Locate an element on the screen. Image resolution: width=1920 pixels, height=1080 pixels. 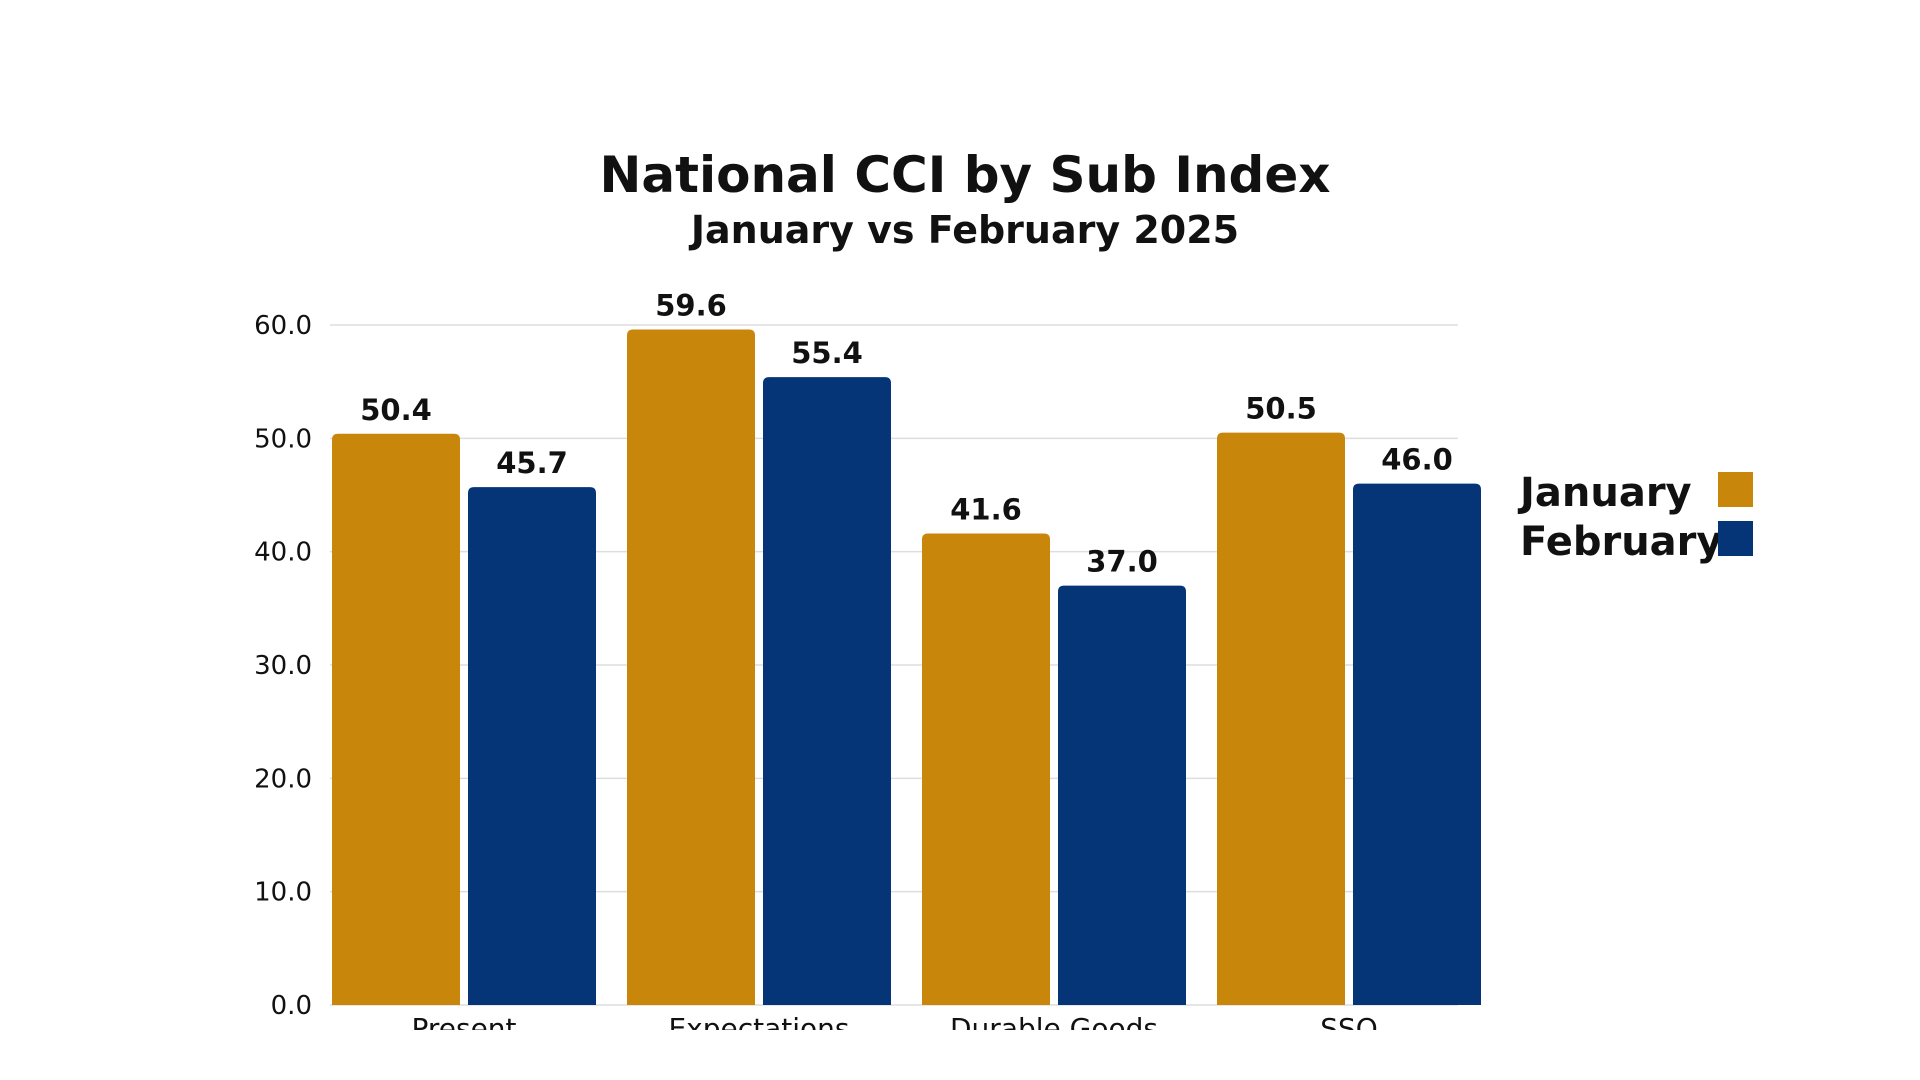
y-tick-label: 60.0 is located at coordinates (283, 326).